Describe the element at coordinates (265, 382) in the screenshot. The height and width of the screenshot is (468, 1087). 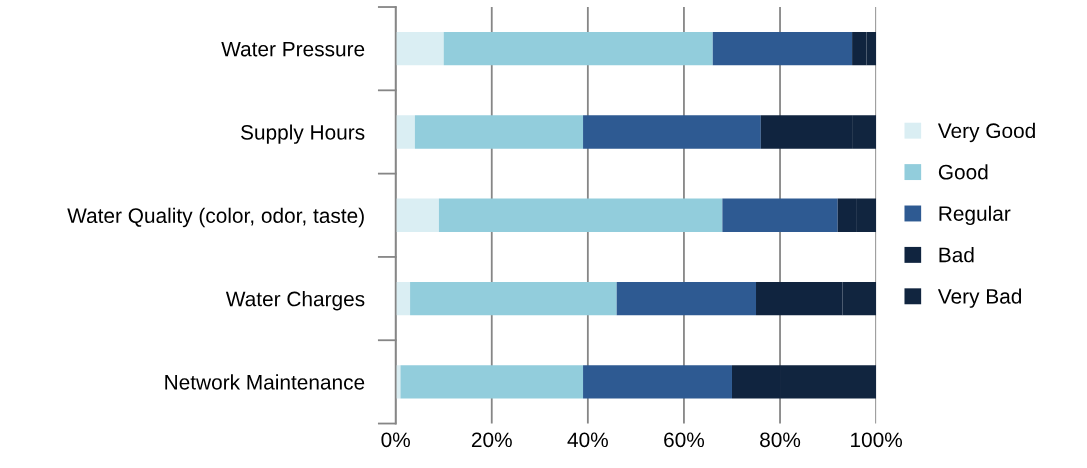
I see `y-tick-label: Network Maintenance` at that location.